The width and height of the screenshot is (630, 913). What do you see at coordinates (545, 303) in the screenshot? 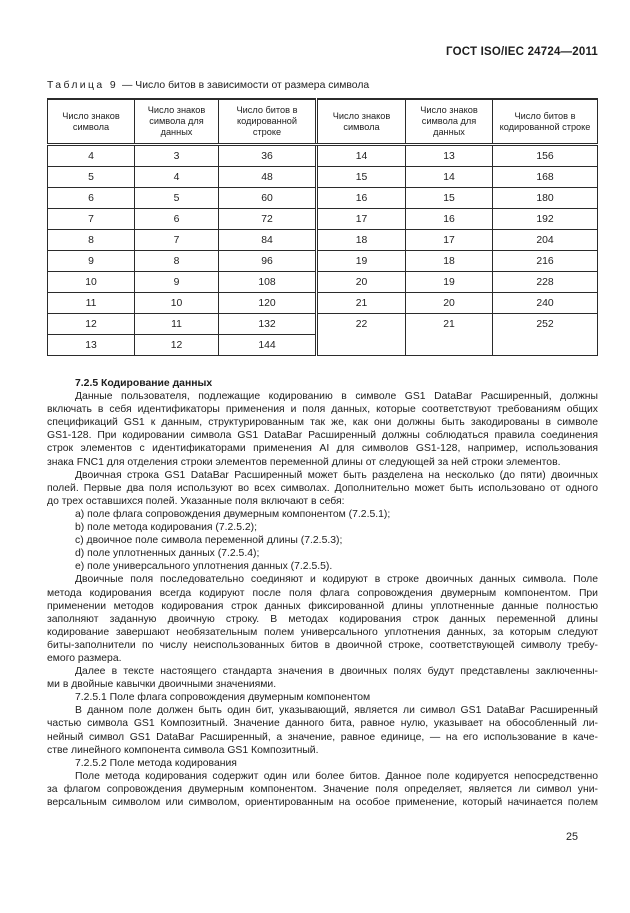
I see `table-cell: 240` at bounding box center [545, 303].